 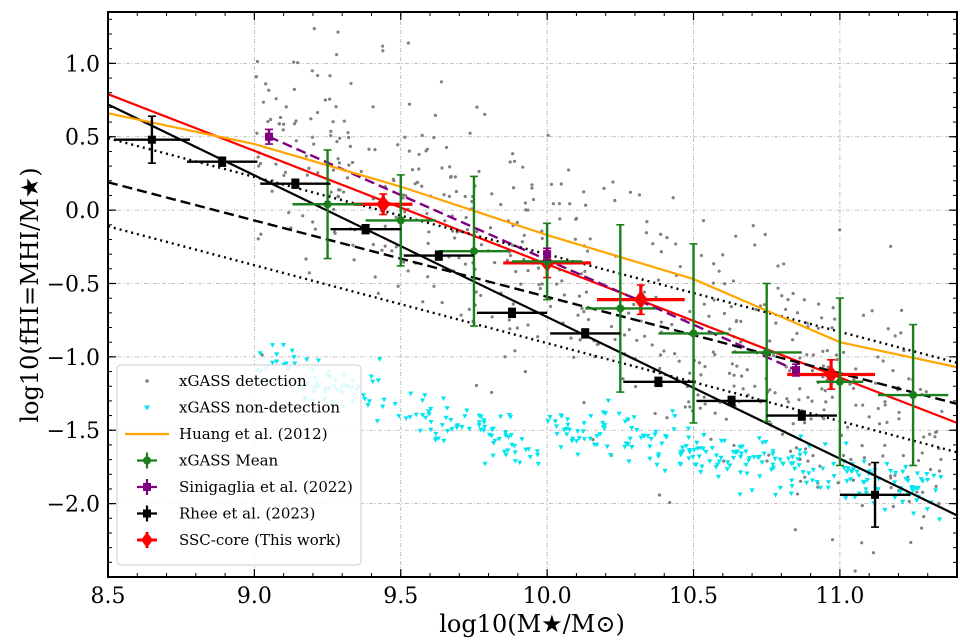 I want to click on y-tick-label: −1.0, so click(x=73, y=358).